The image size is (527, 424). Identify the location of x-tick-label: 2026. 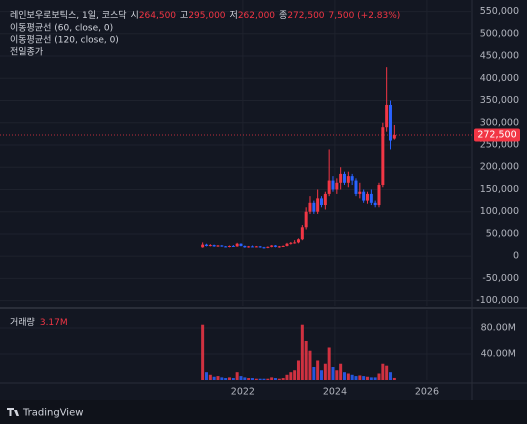
(427, 392).